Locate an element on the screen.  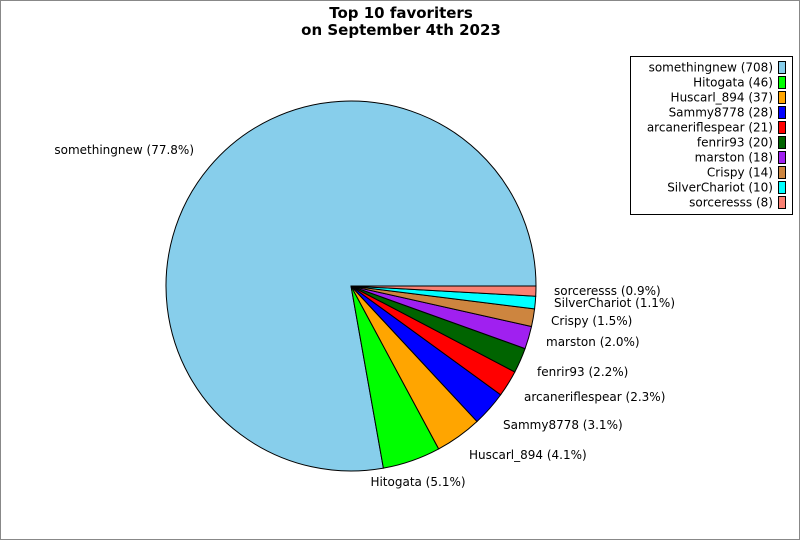
legend-label: marston (18) is located at coordinates (734, 158).